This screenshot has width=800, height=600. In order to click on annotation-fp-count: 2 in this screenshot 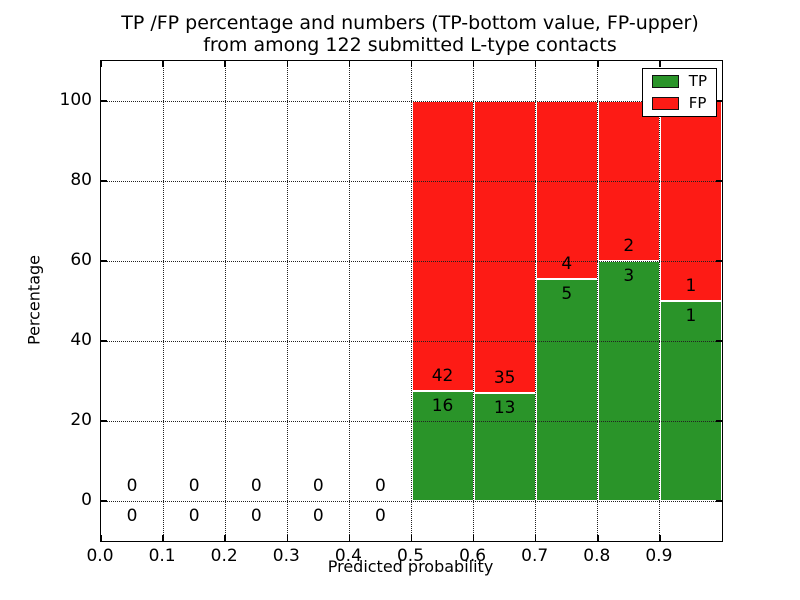, I will do `click(629, 246)`.